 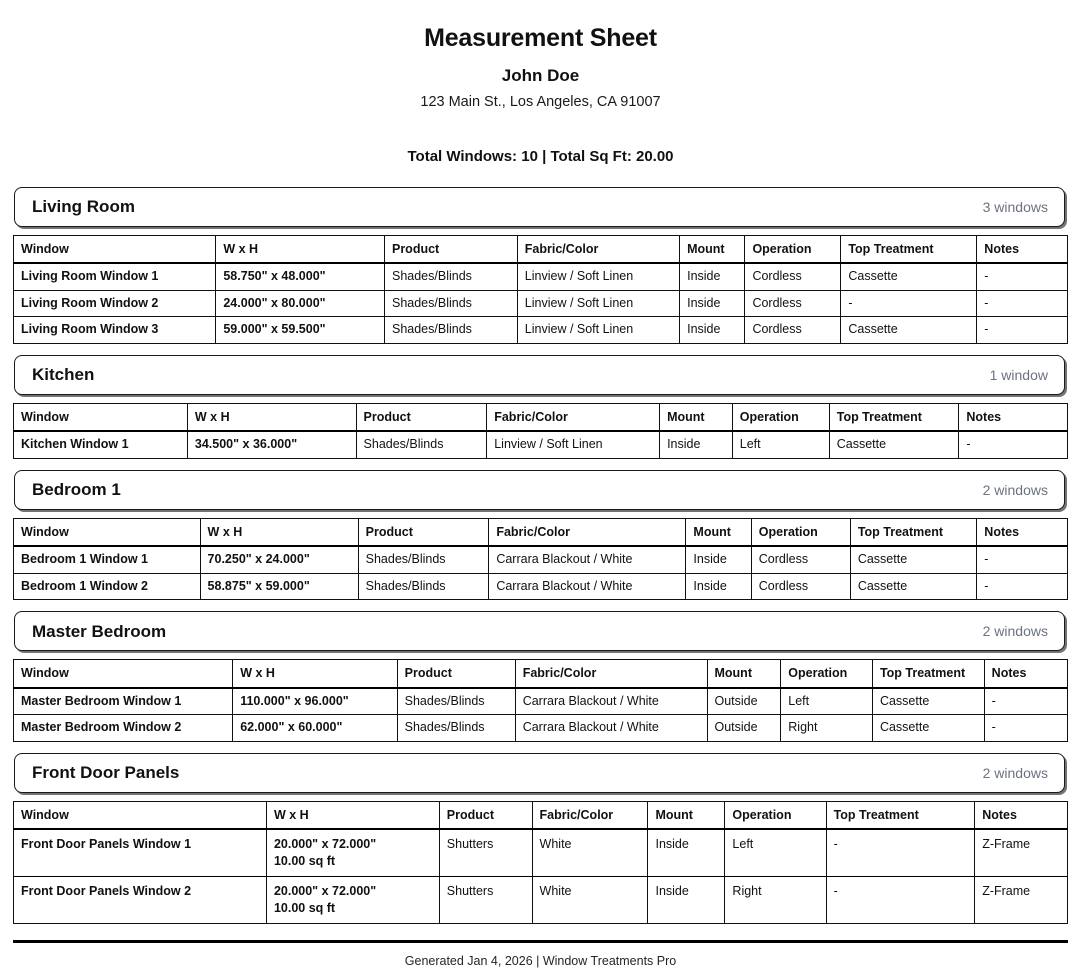 I want to click on cell-size: 59.000" x 59.500", so click(x=300, y=330).